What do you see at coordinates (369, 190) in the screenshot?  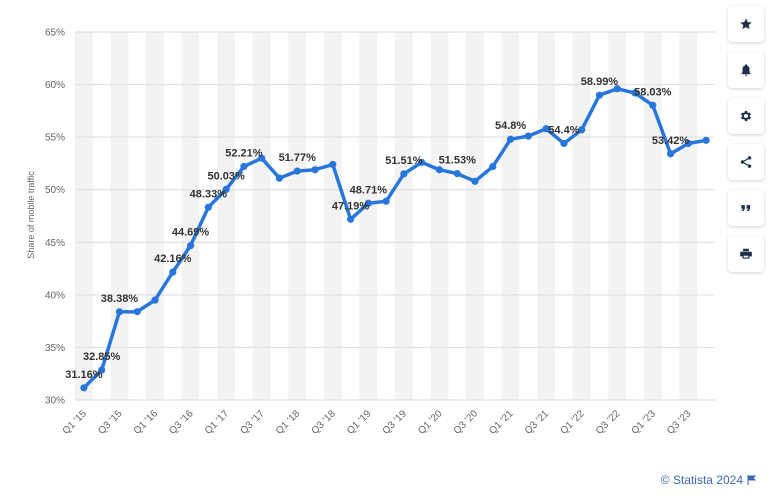 I see `data-label: 48.71%` at bounding box center [369, 190].